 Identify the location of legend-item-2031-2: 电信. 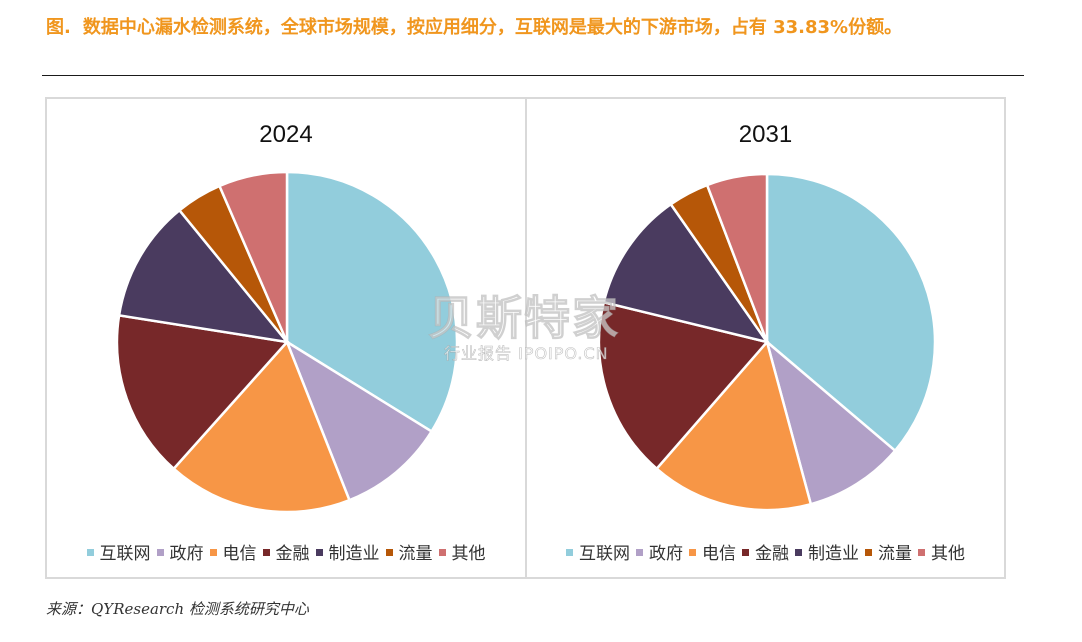
(712, 551).